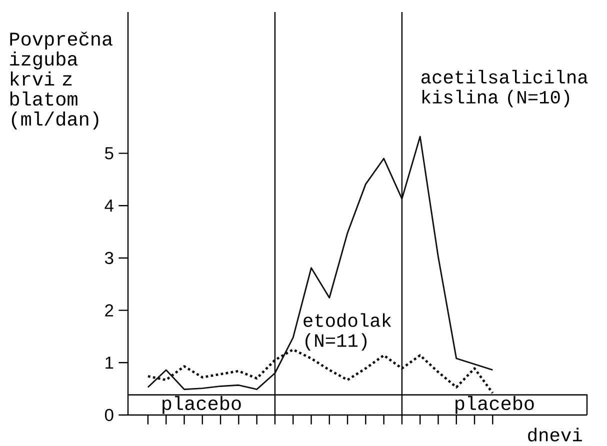 The width and height of the screenshot is (607, 446). I want to click on y-tick-label: 4, so click(109, 206).